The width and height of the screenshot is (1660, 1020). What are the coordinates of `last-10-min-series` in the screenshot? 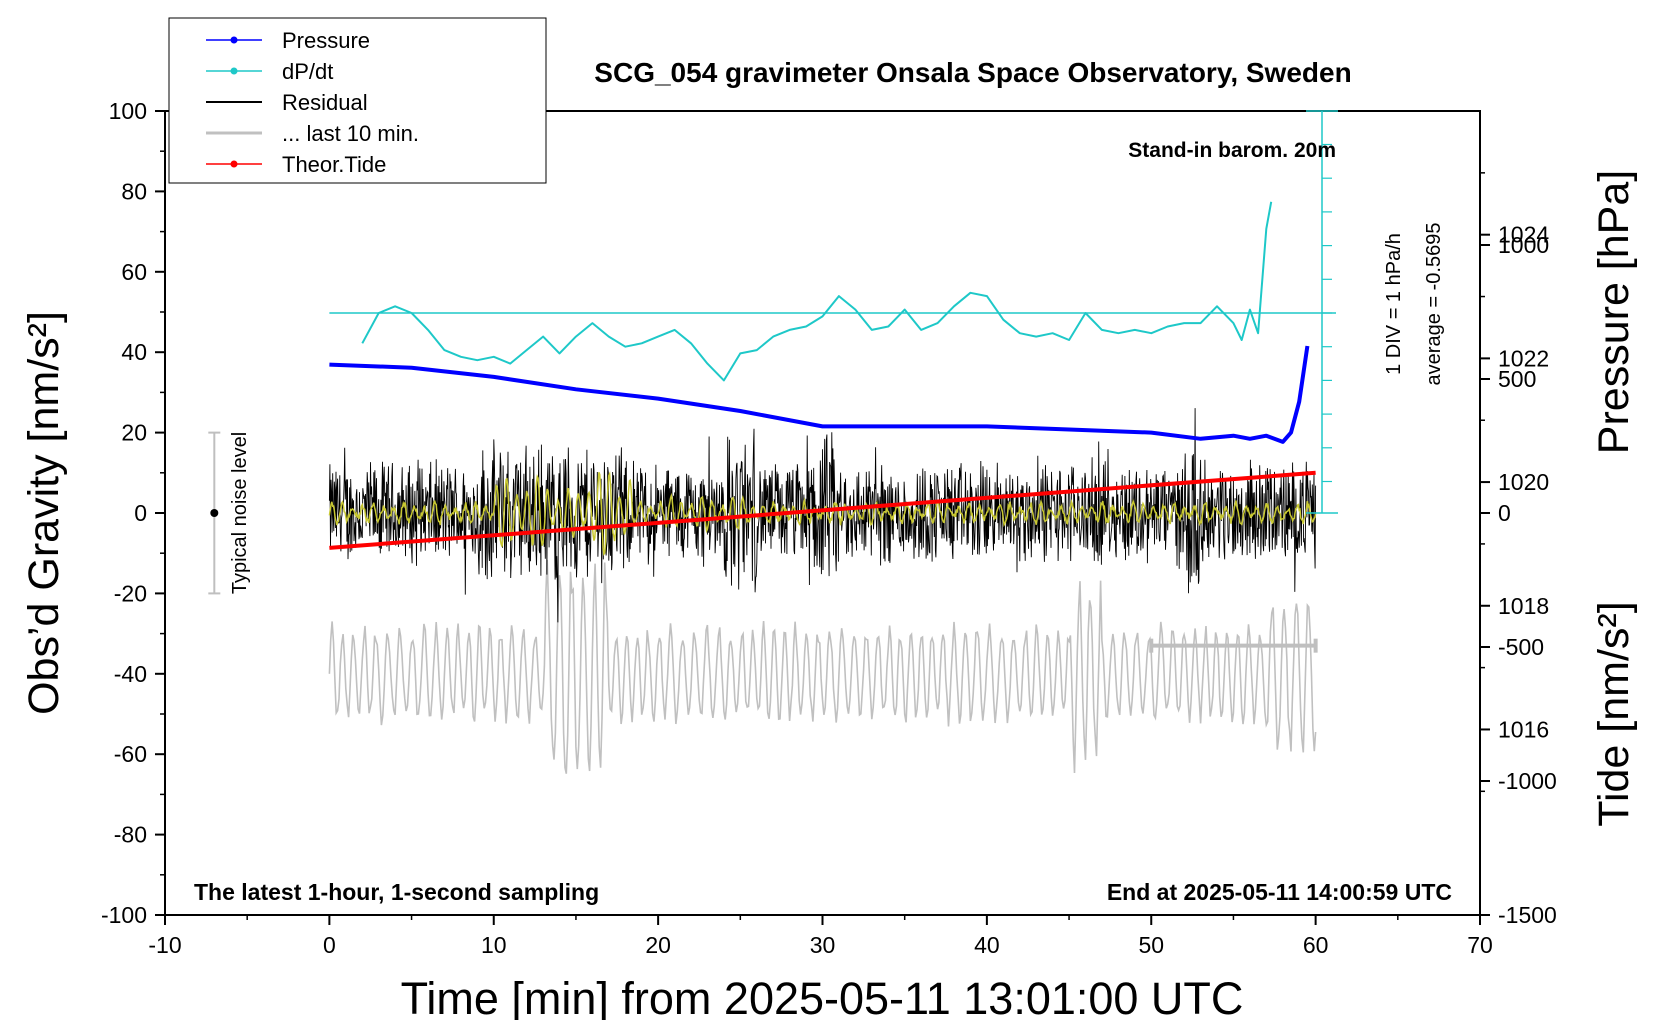 It's located at (822, 666).